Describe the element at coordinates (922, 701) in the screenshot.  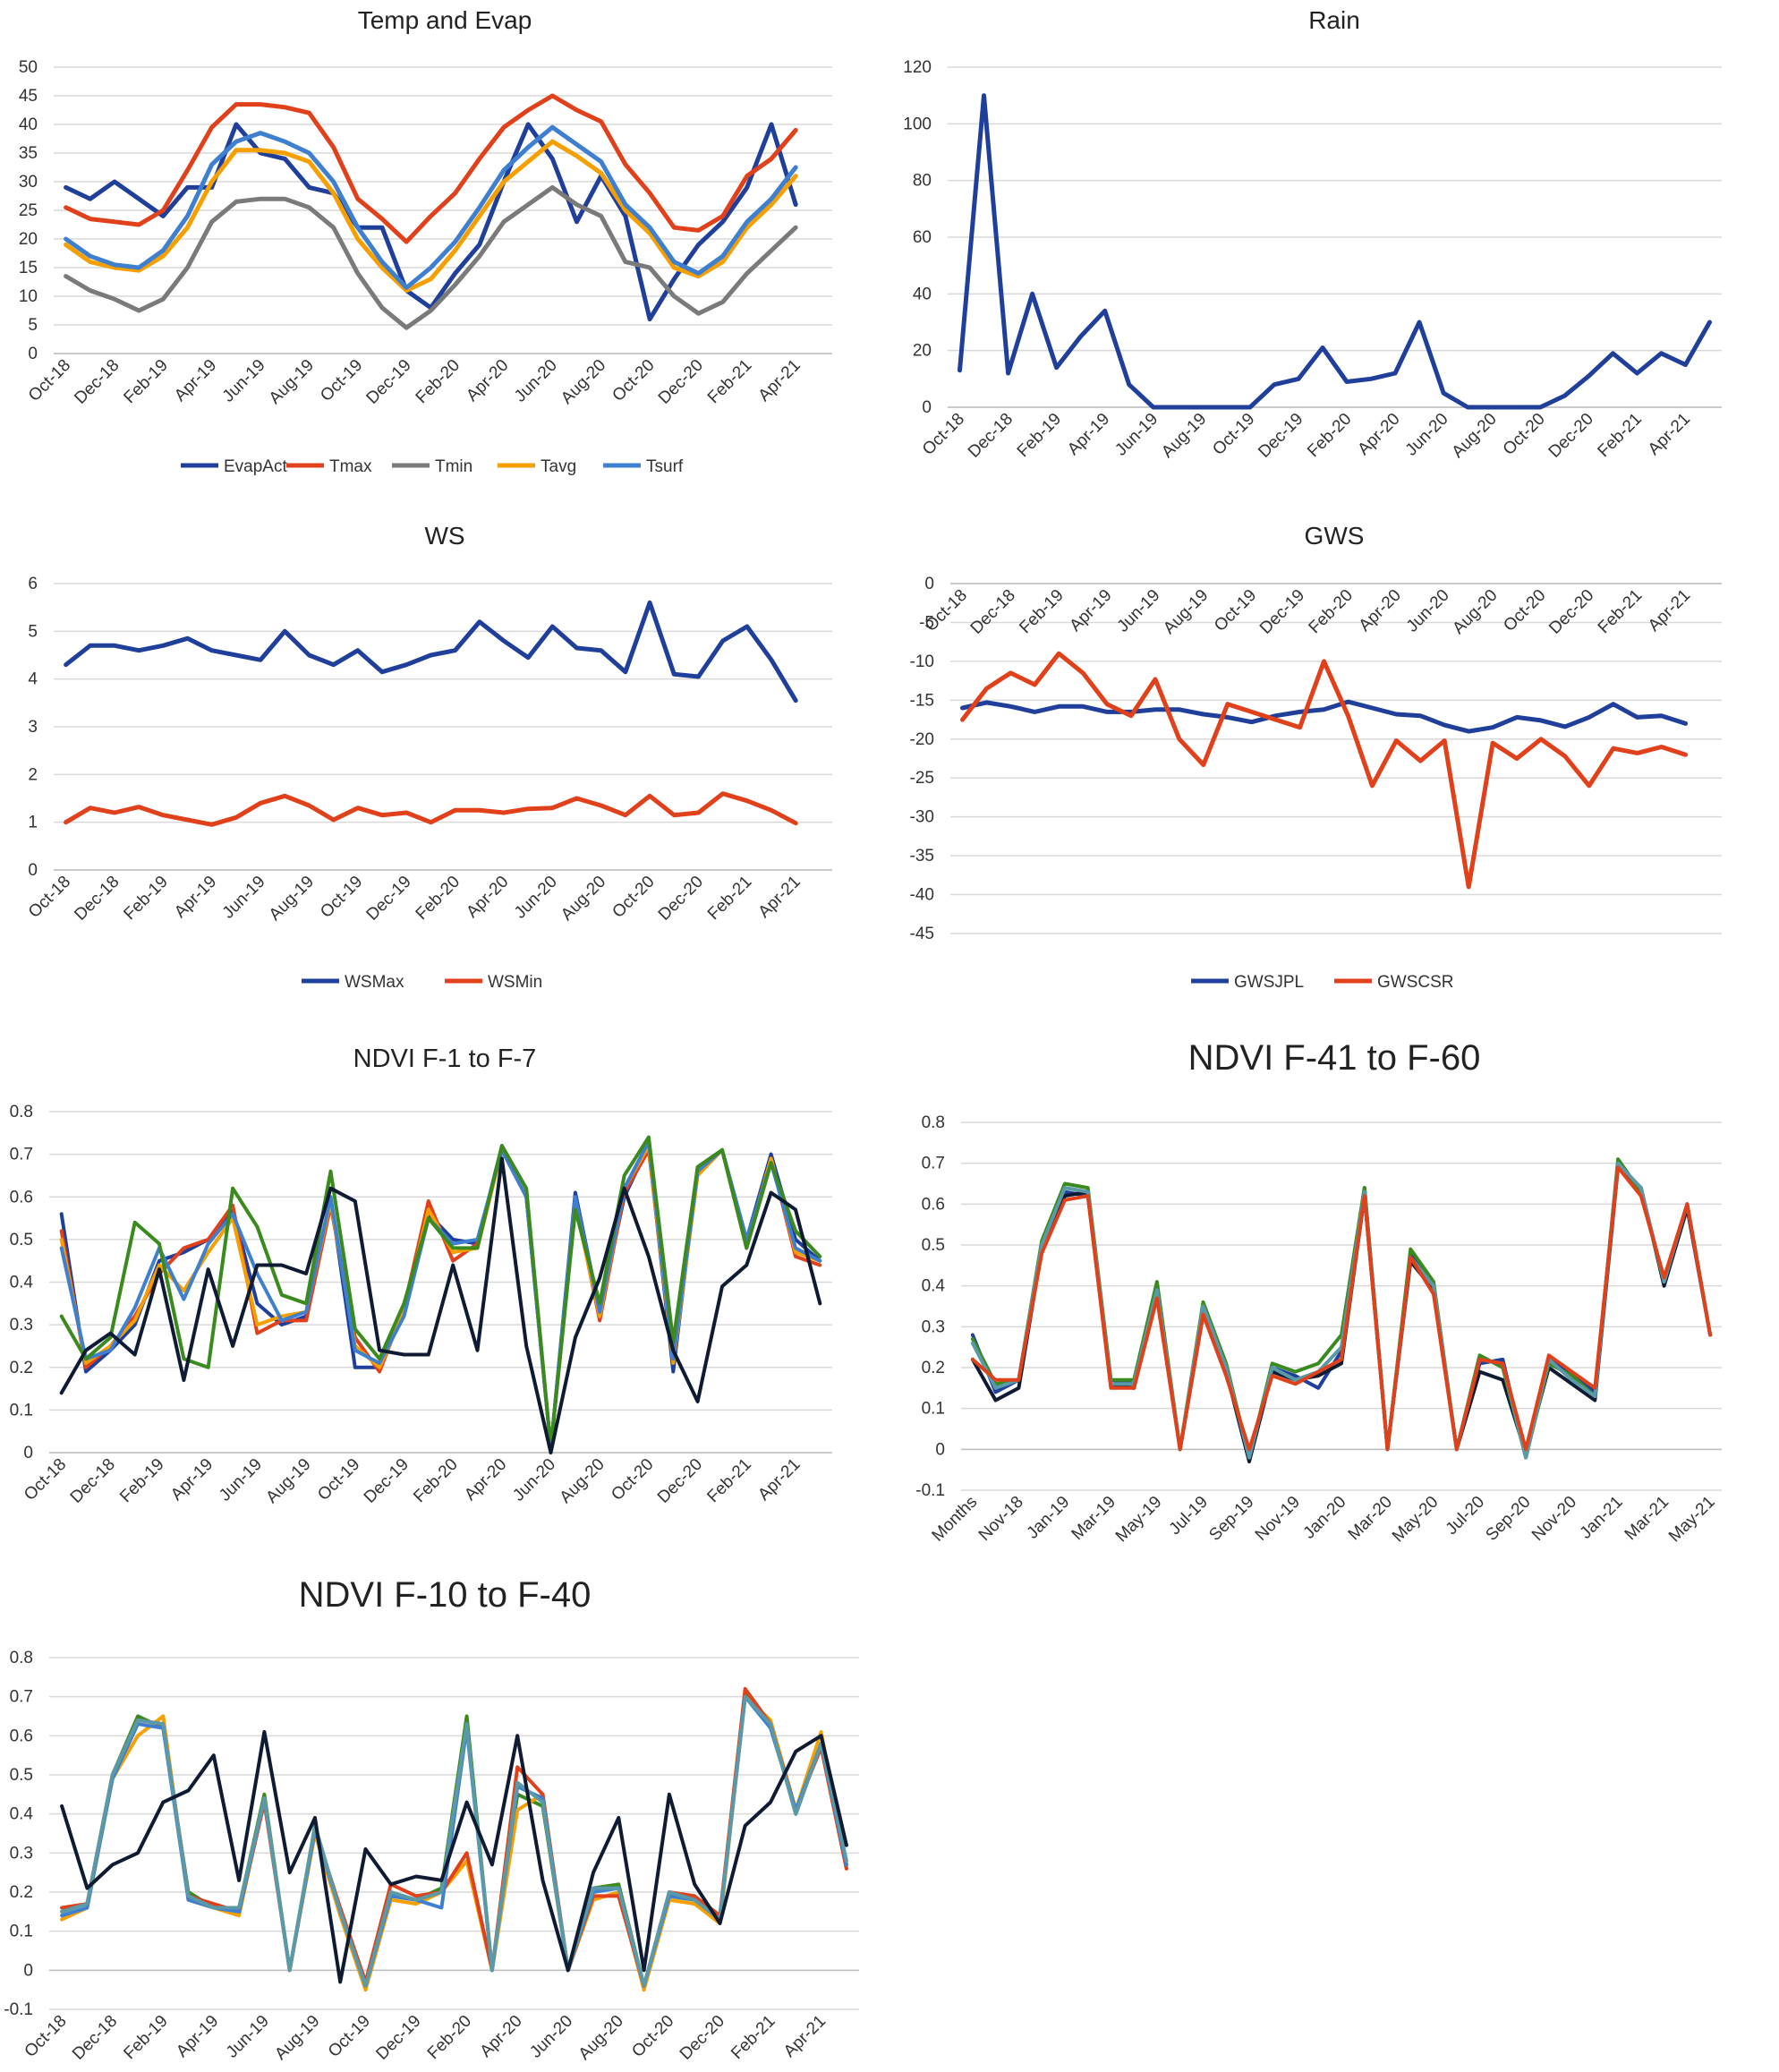
I see `y-tick-label: -15` at that location.